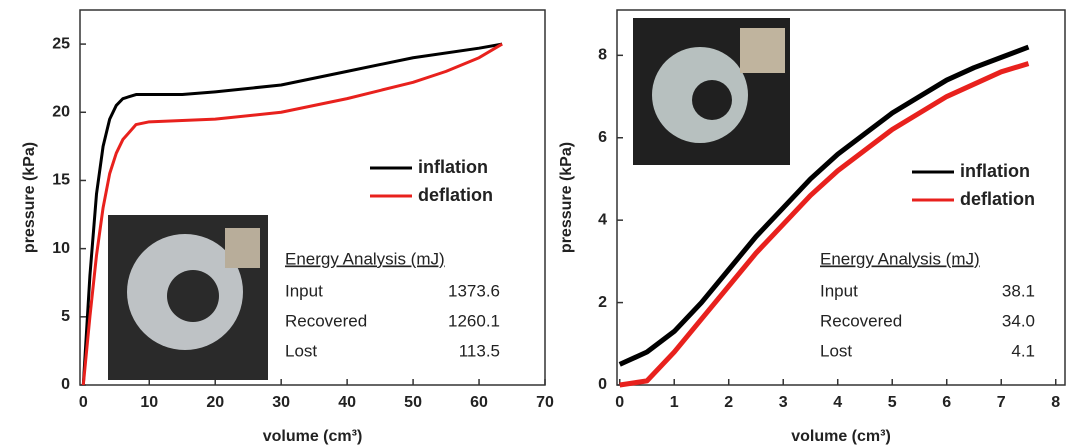 The image size is (1070, 448). I want to click on y-tick-label: 25, so click(61, 43).